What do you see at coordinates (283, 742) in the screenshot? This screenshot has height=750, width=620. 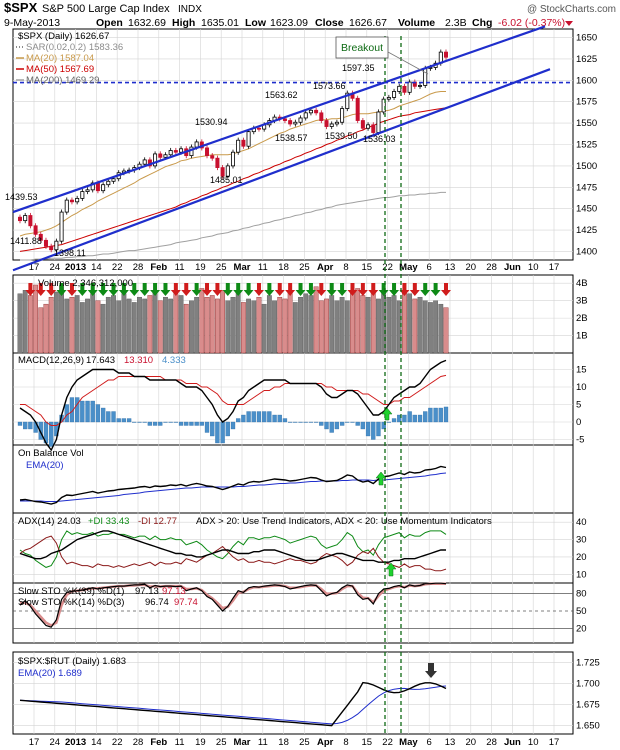 I see `x-tick-label: 18` at bounding box center [283, 742].